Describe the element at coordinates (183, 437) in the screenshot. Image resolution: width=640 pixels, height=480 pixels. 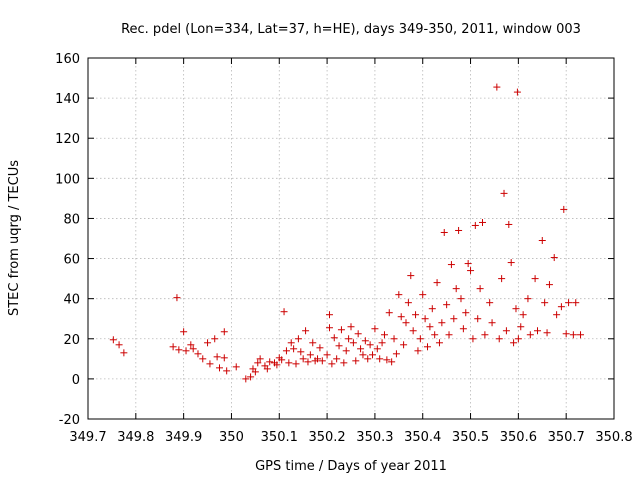
I see `x-tick-label: 349.9` at that location.